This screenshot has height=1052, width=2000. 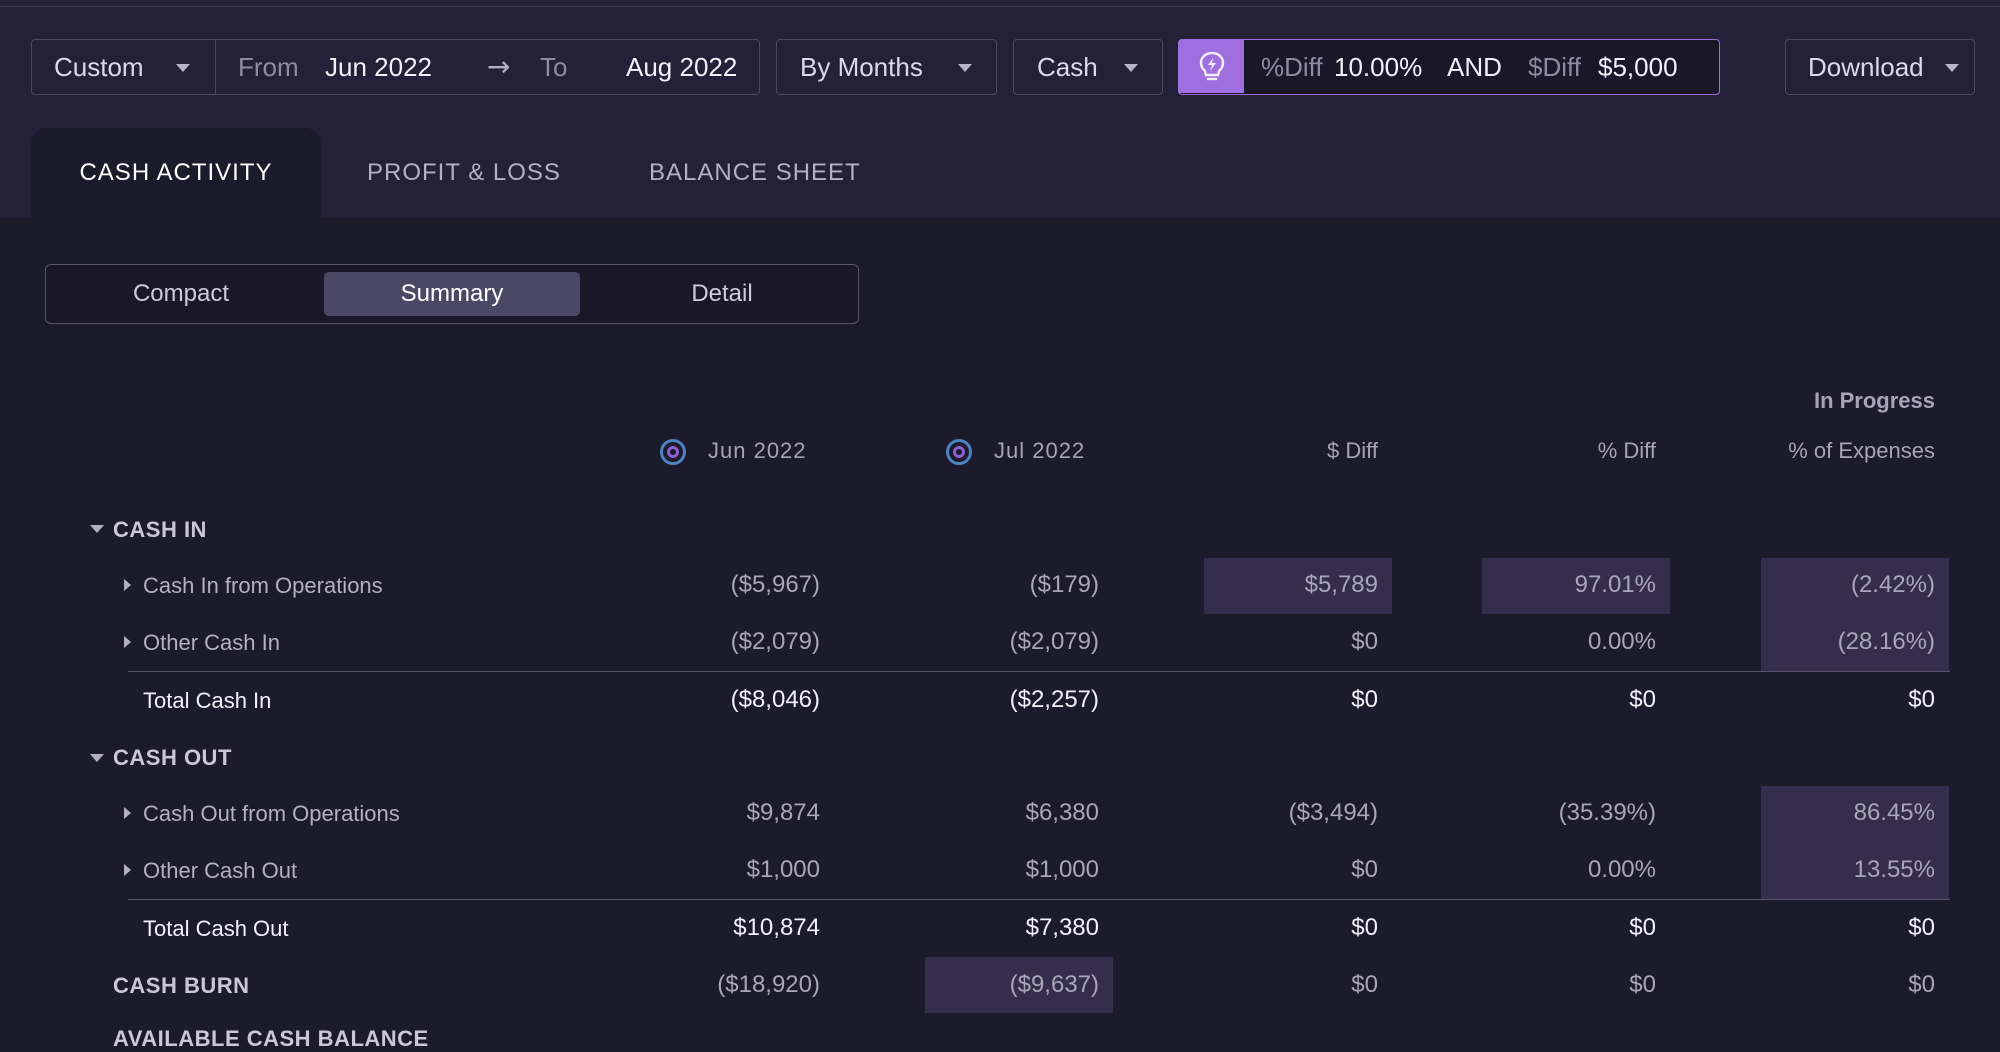 What do you see at coordinates (1607, 812) in the screenshot?
I see `cell: (35.39%)` at bounding box center [1607, 812].